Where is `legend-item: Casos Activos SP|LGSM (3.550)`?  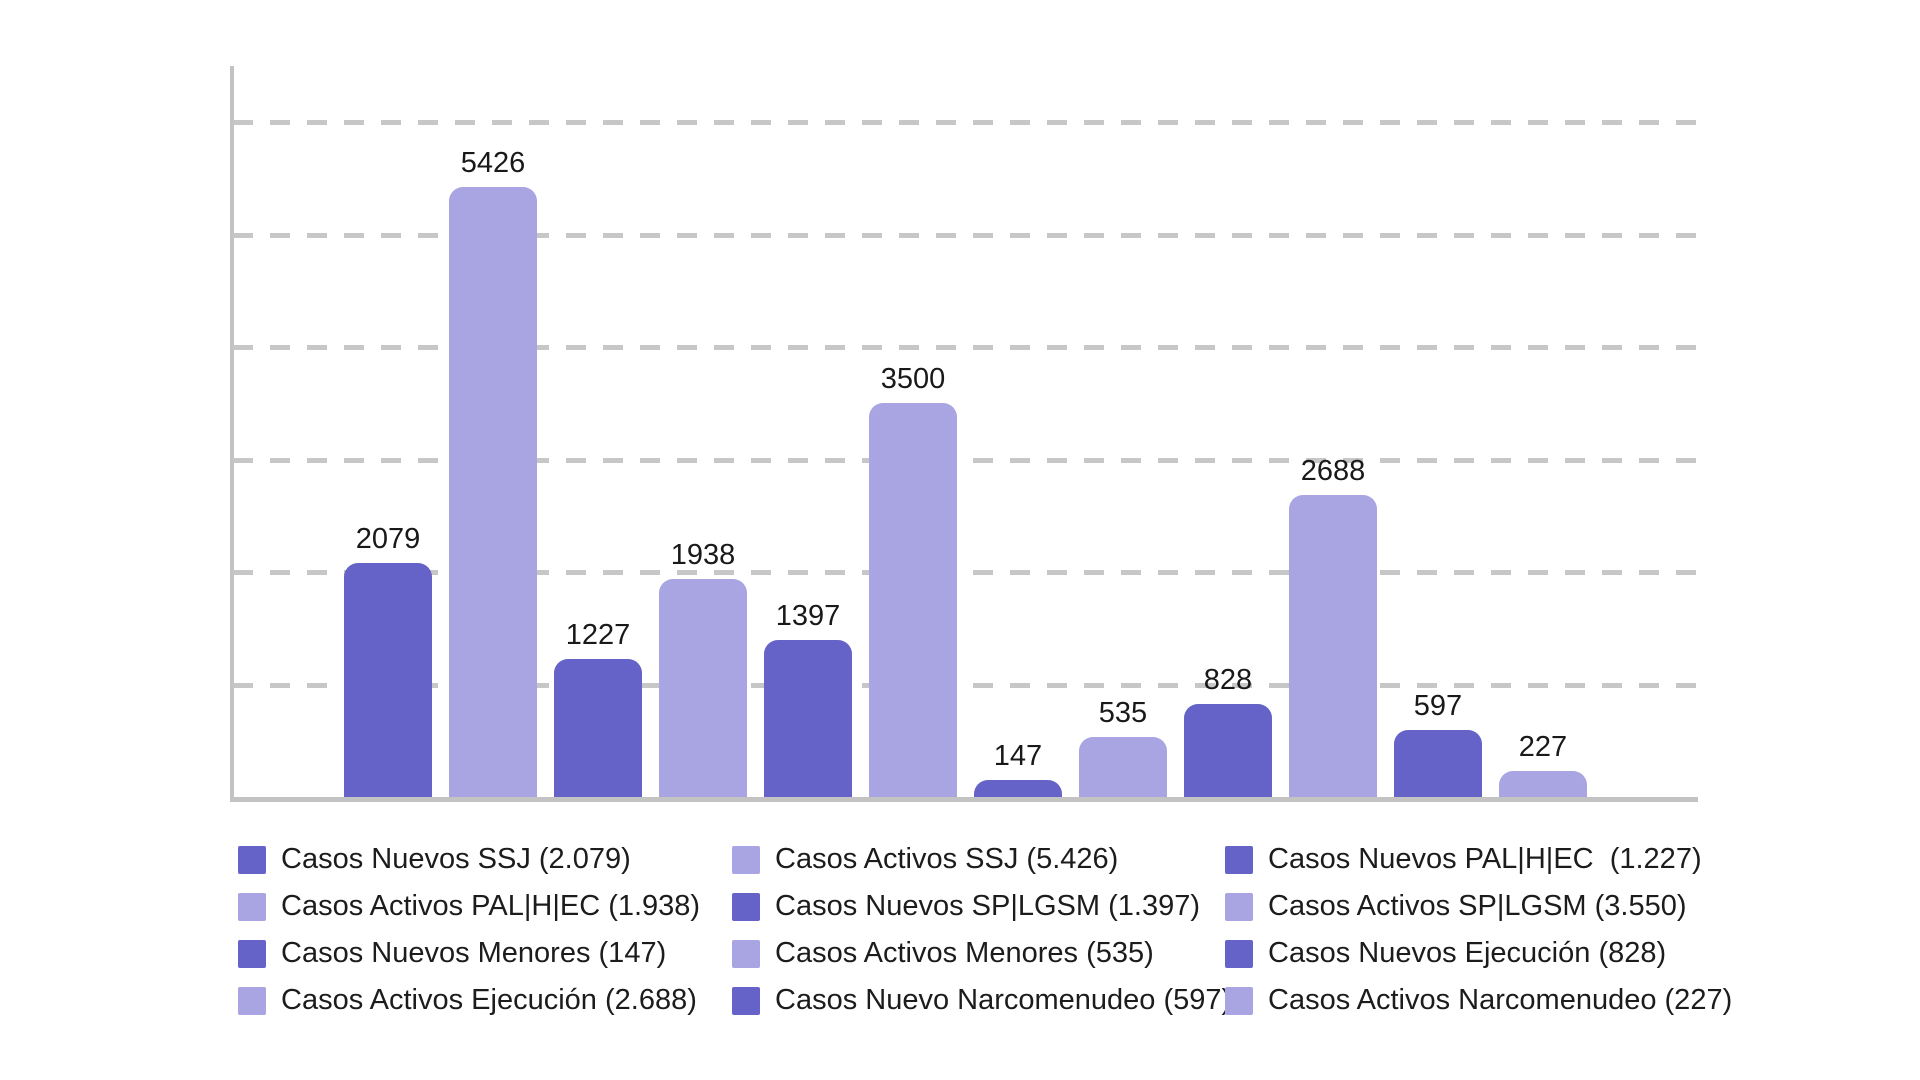
legend-item: Casos Activos SP|LGSM (3.550) is located at coordinates (1465, 906).